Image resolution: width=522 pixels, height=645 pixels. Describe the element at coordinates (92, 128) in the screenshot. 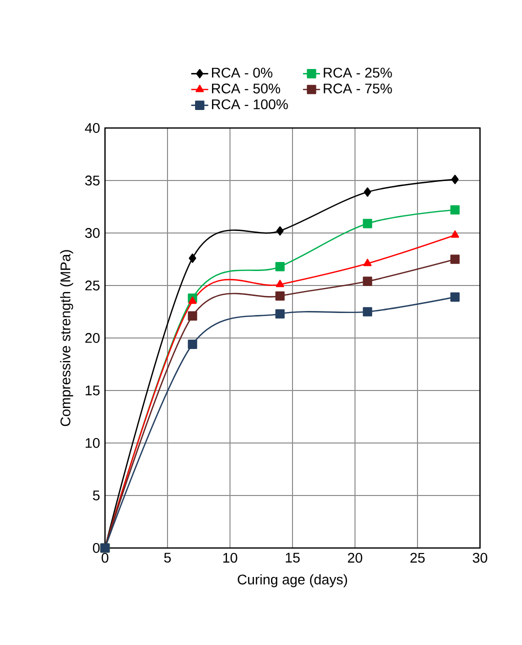

I see `y-tick-label: 40` at that location.